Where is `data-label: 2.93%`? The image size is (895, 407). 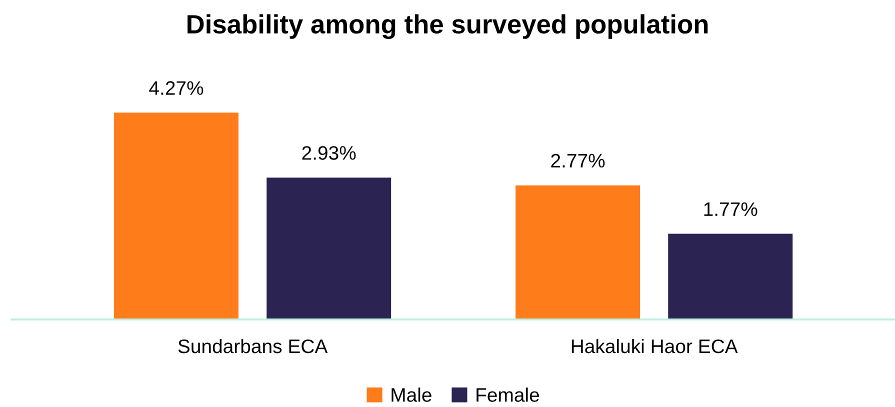
data-label: 2.93% is located at coordinates (329, 153).